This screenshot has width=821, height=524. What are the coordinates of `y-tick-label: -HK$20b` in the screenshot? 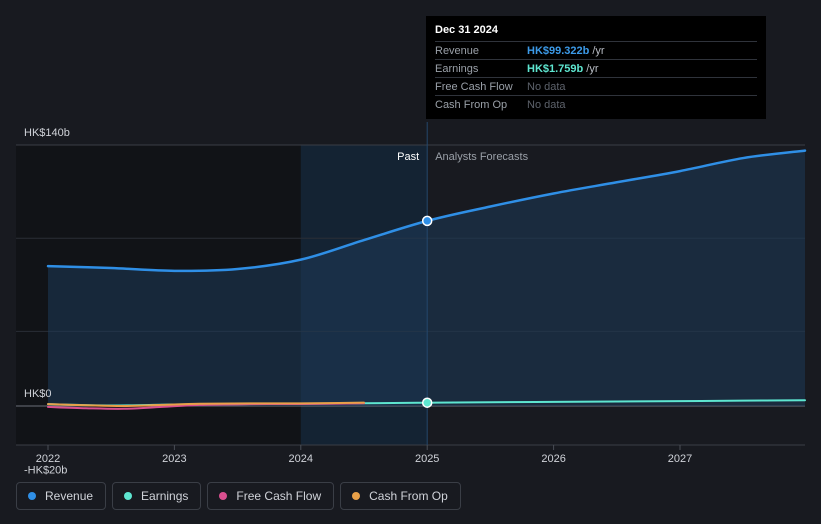 It's located at (45, 470).